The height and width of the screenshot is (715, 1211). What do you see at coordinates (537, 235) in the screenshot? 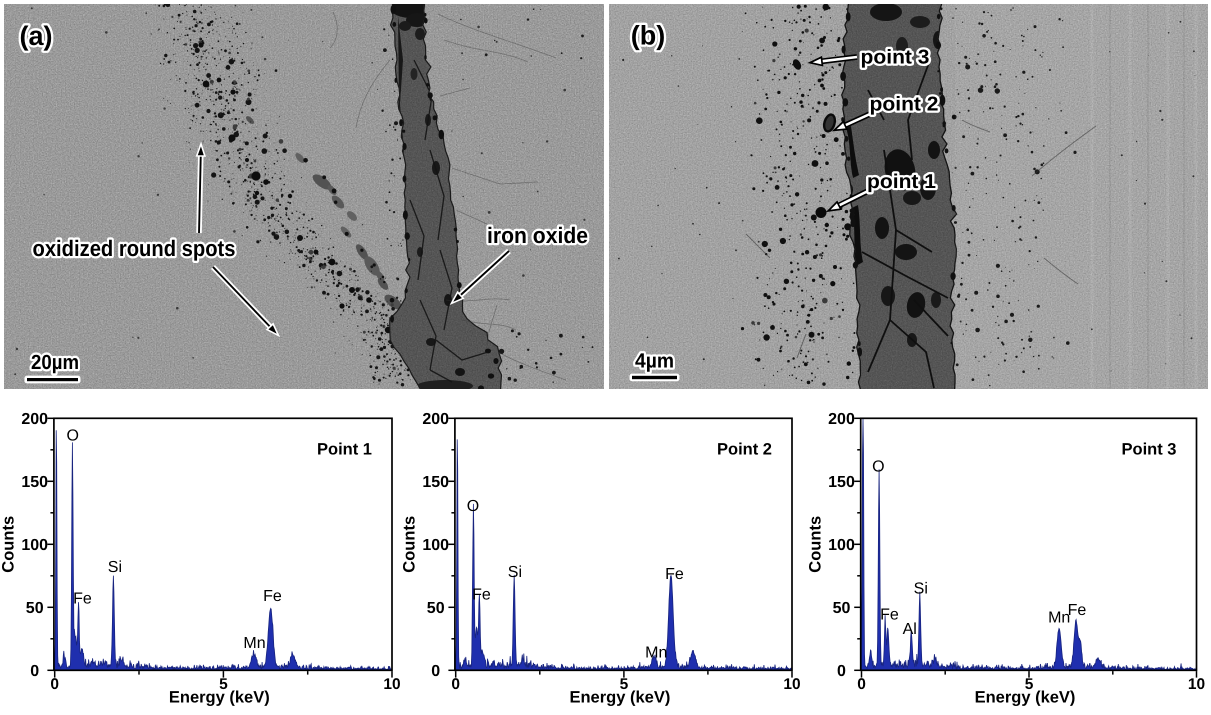
I see `svg-text: iron oxide` at bounding box center [537, 235].